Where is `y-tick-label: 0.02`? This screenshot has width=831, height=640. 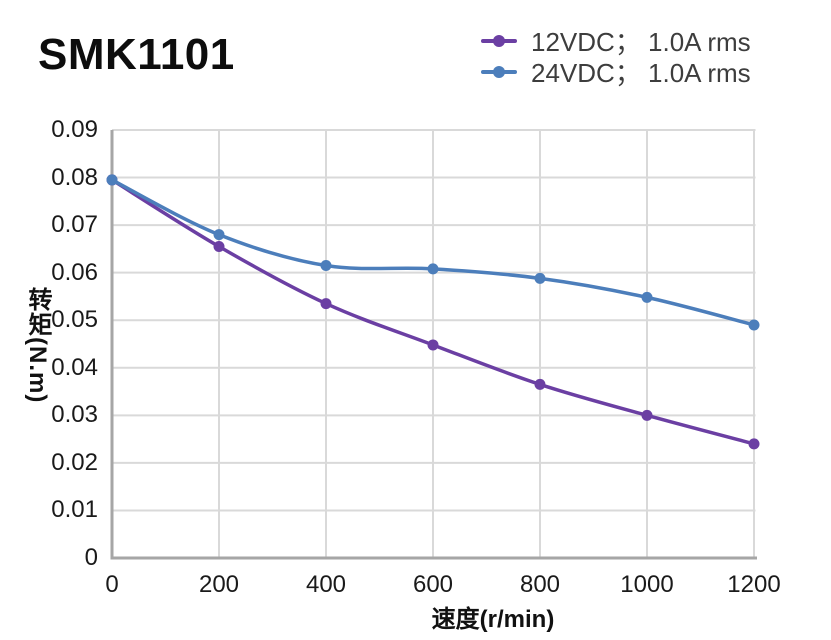 y-tick-label: 0.02 is located at coordinates (74, 462).